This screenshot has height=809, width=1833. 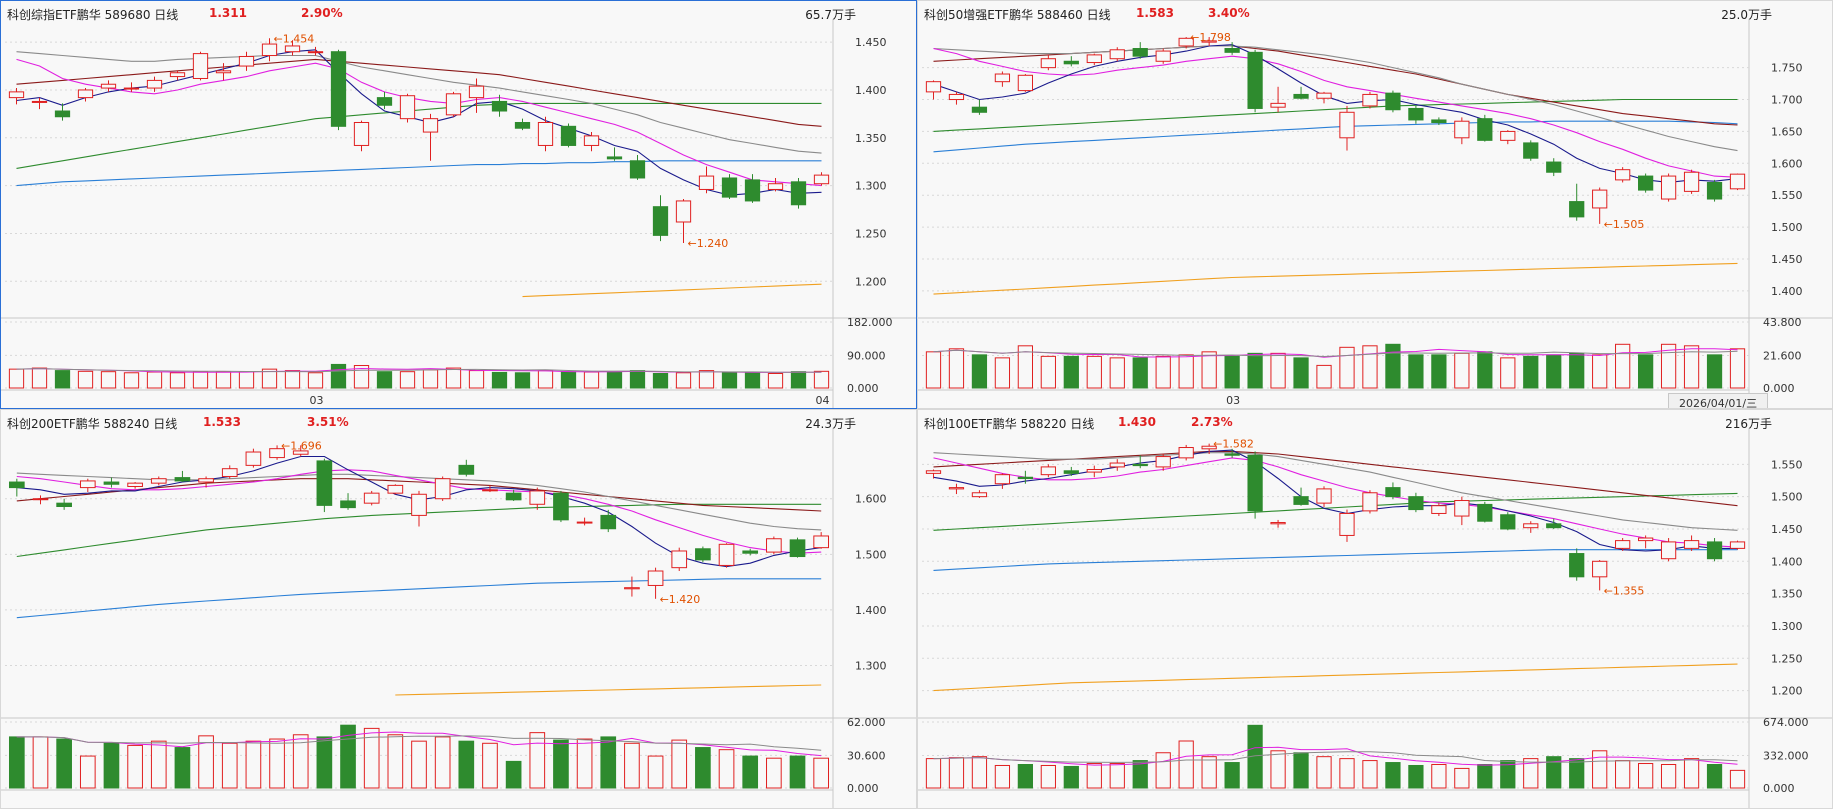 I want to click on price-tick-label: 1.400, so click(x=871, y=90).